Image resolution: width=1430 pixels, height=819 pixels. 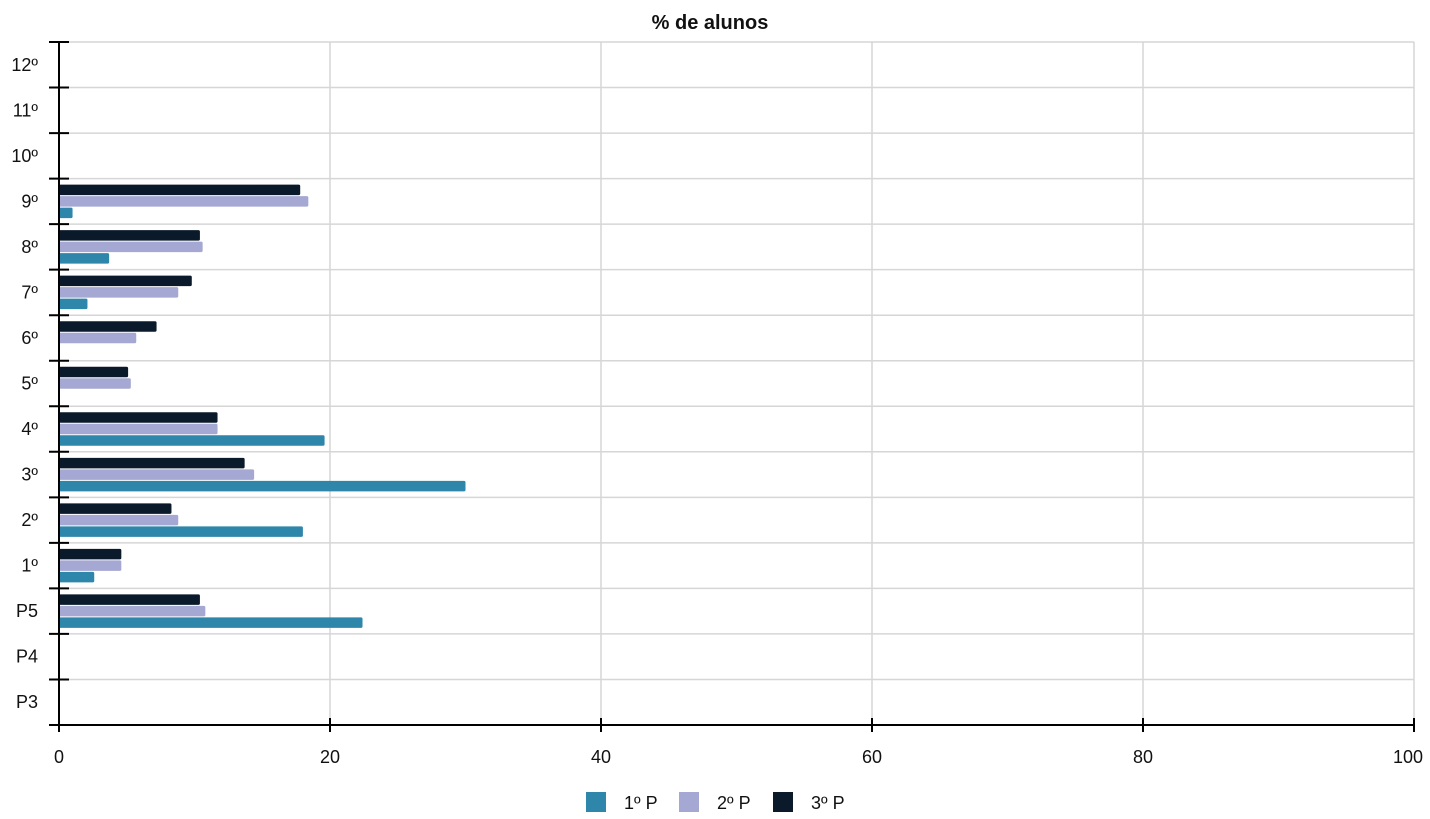 I want to click on y-tick-label: 1º, so click(x=29, y=566).